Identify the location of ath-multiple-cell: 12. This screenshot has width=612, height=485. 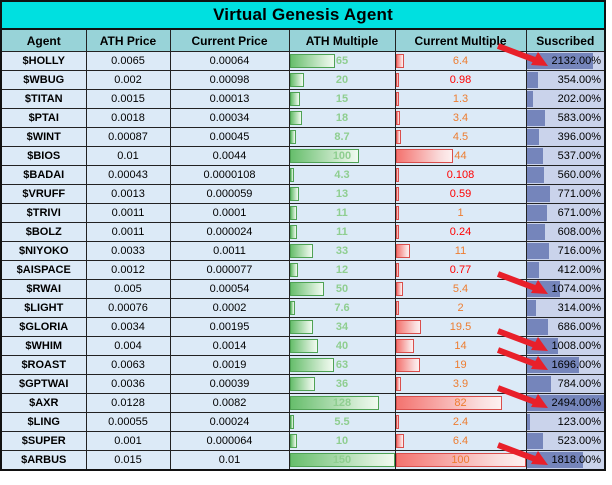
(342, 270).